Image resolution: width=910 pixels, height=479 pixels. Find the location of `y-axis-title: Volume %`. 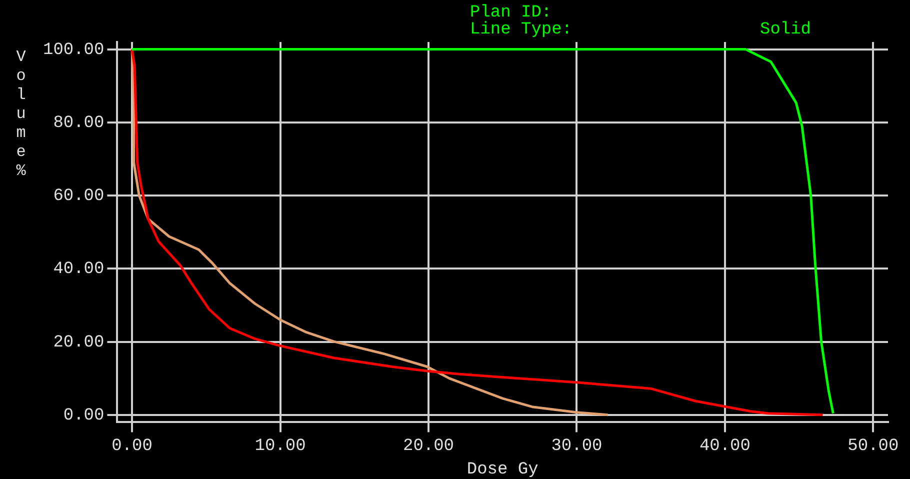

y-axis-title: Volume % is located at coordinates (21, 114).